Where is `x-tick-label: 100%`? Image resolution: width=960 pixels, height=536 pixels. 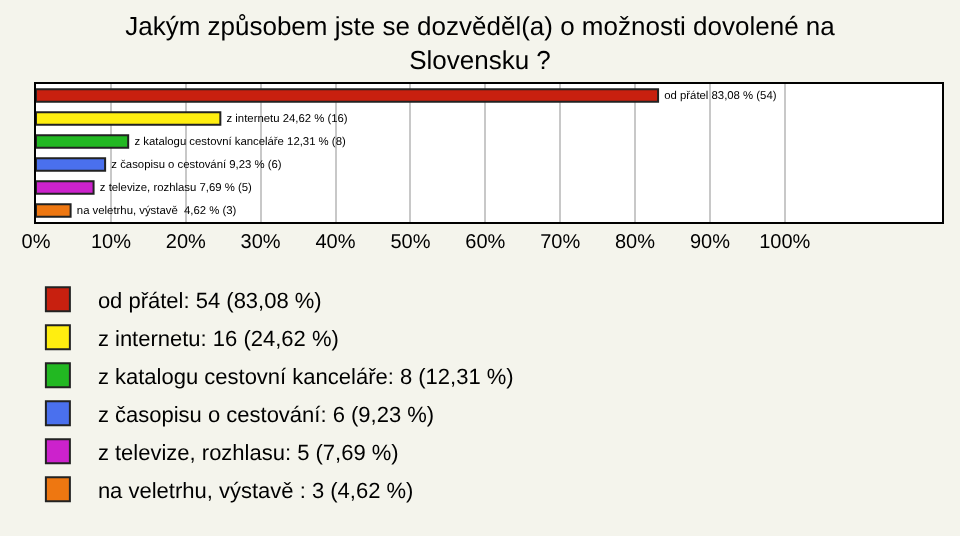 x-tick-label: 100% is located at coordinates (785, 243).